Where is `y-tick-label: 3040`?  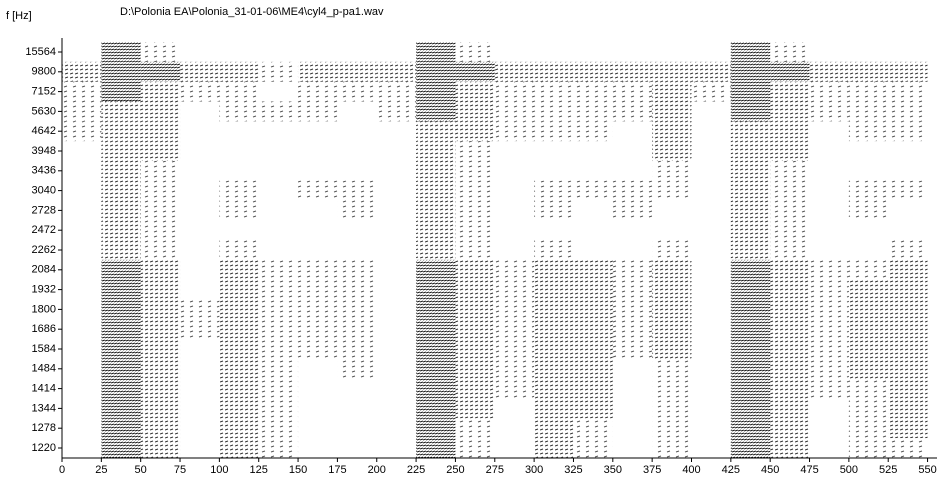
y-tick-label: 3040 is located at coordinates (44, 191).